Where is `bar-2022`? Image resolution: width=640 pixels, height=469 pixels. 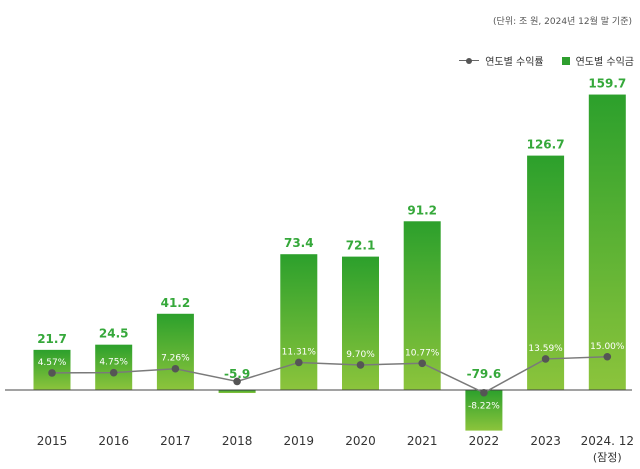 bar-2022 is located at coordinates (484, 410).